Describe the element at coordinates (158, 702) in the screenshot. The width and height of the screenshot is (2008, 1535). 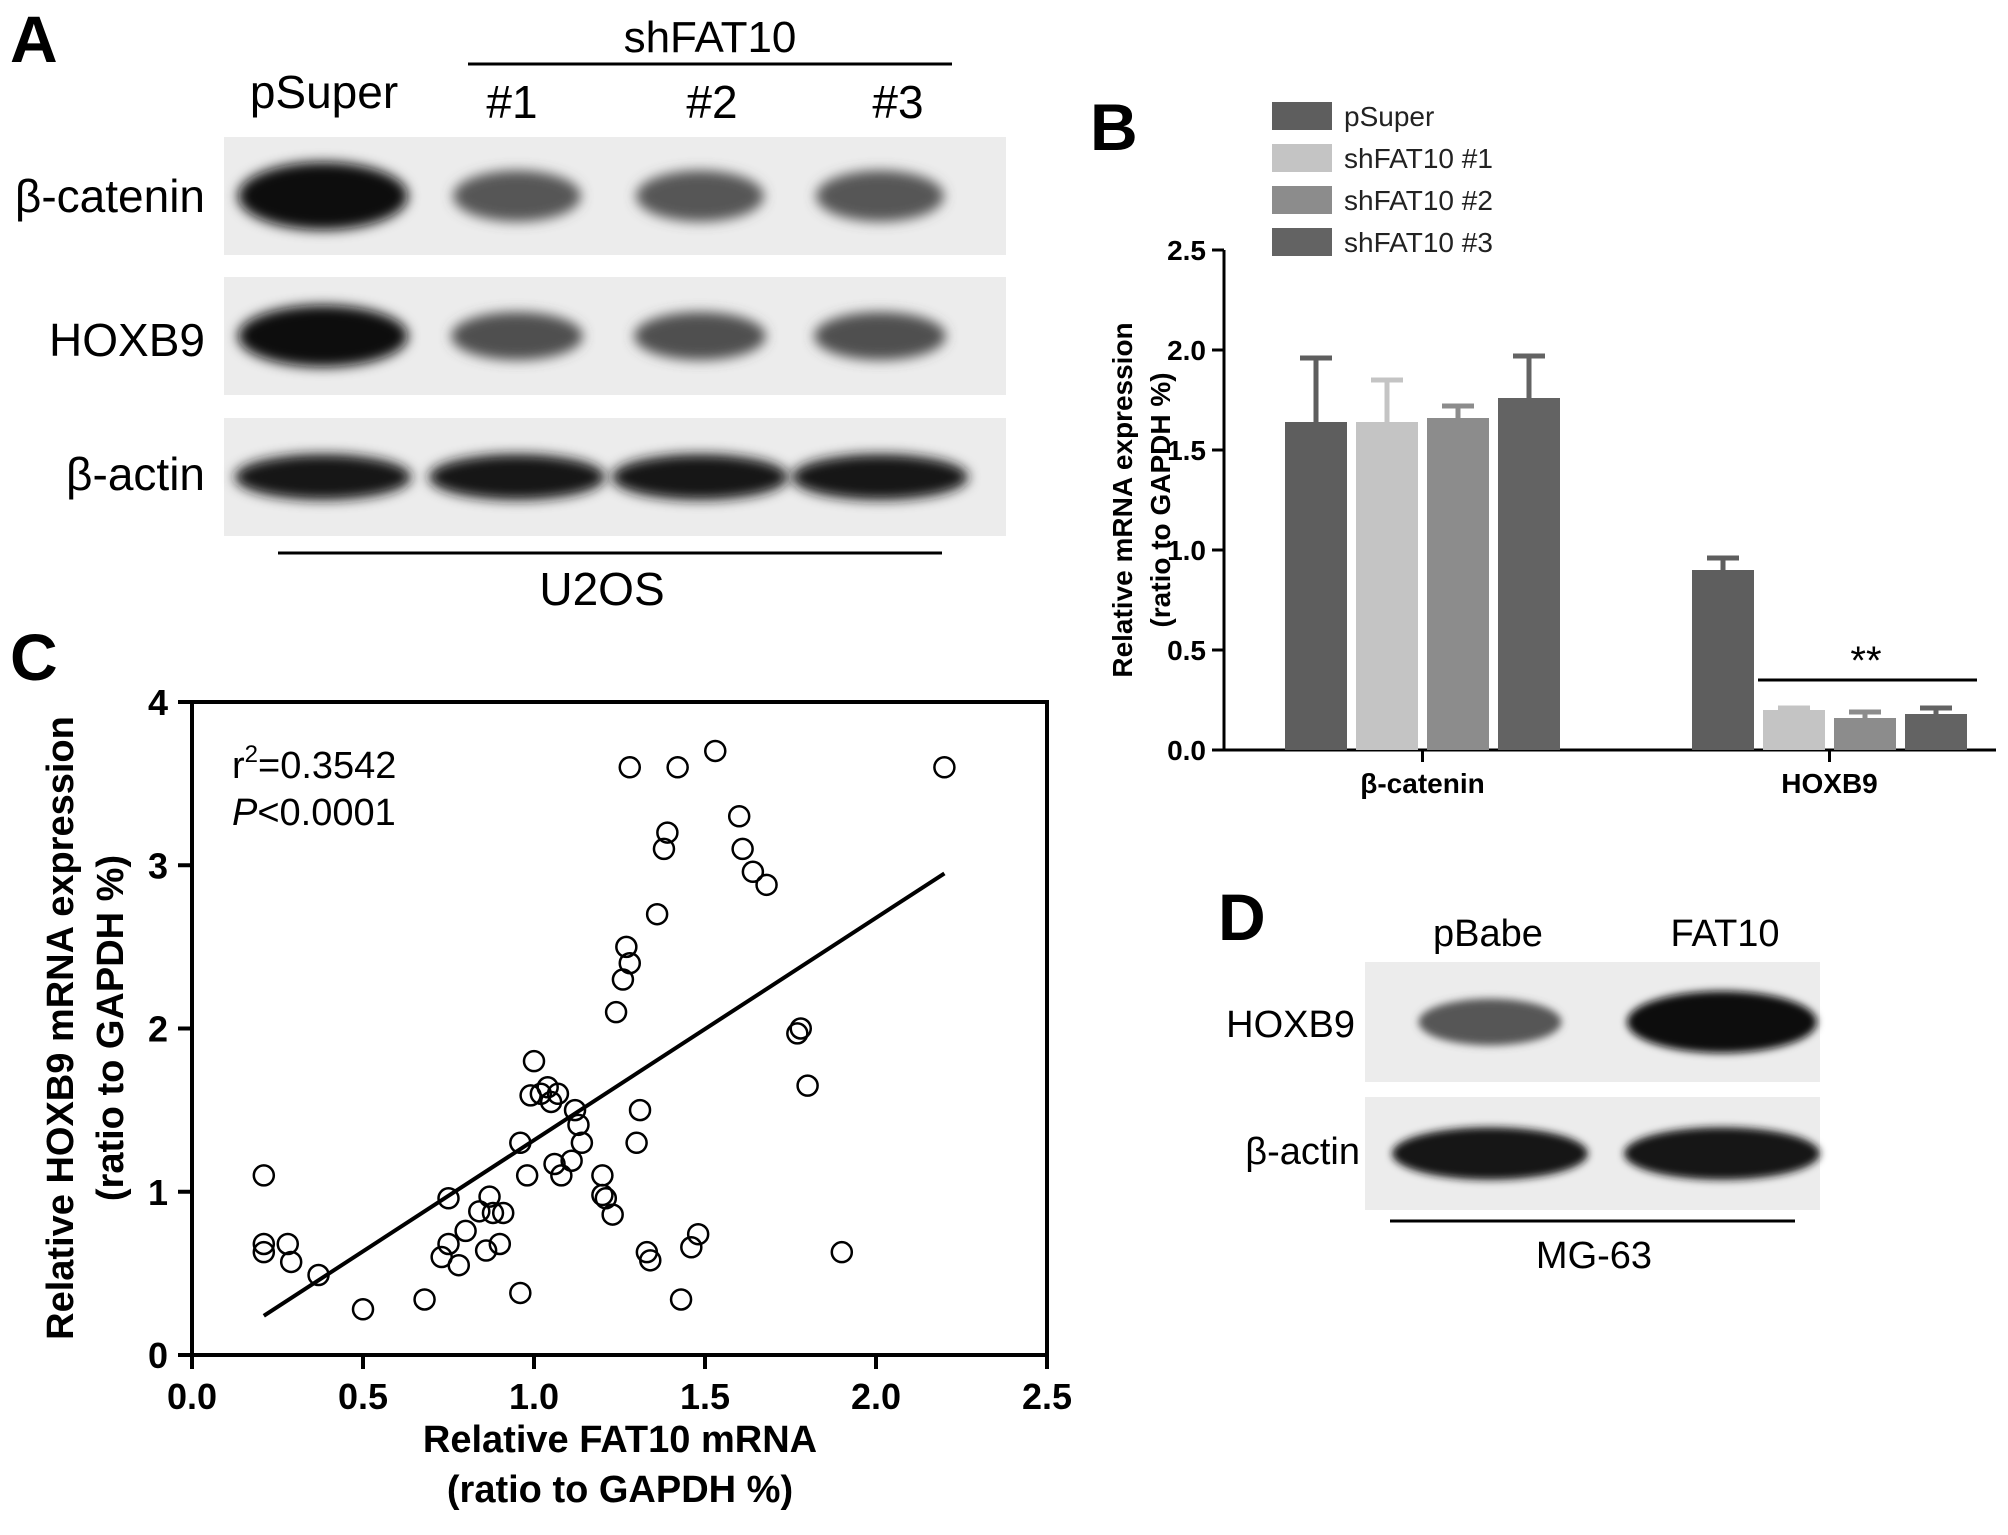
I see `y-tick-label: 4` at that location.